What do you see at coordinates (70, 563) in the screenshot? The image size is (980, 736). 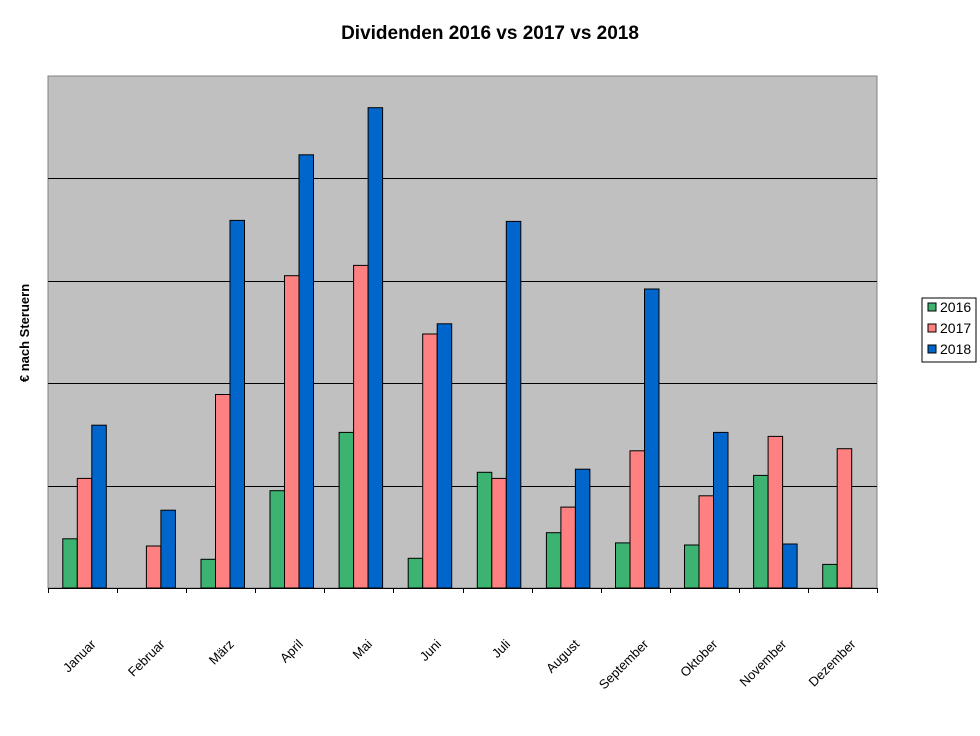 I see `bar-2016-Januar` at bounding box center [70, 563].